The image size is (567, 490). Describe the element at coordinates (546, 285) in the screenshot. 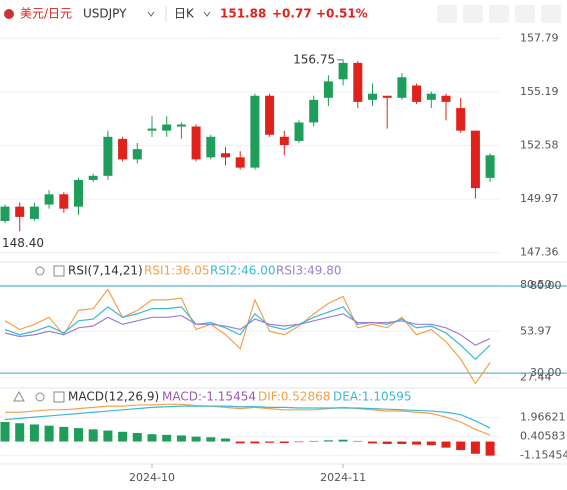

I see `level-label: 80.00` at that location.